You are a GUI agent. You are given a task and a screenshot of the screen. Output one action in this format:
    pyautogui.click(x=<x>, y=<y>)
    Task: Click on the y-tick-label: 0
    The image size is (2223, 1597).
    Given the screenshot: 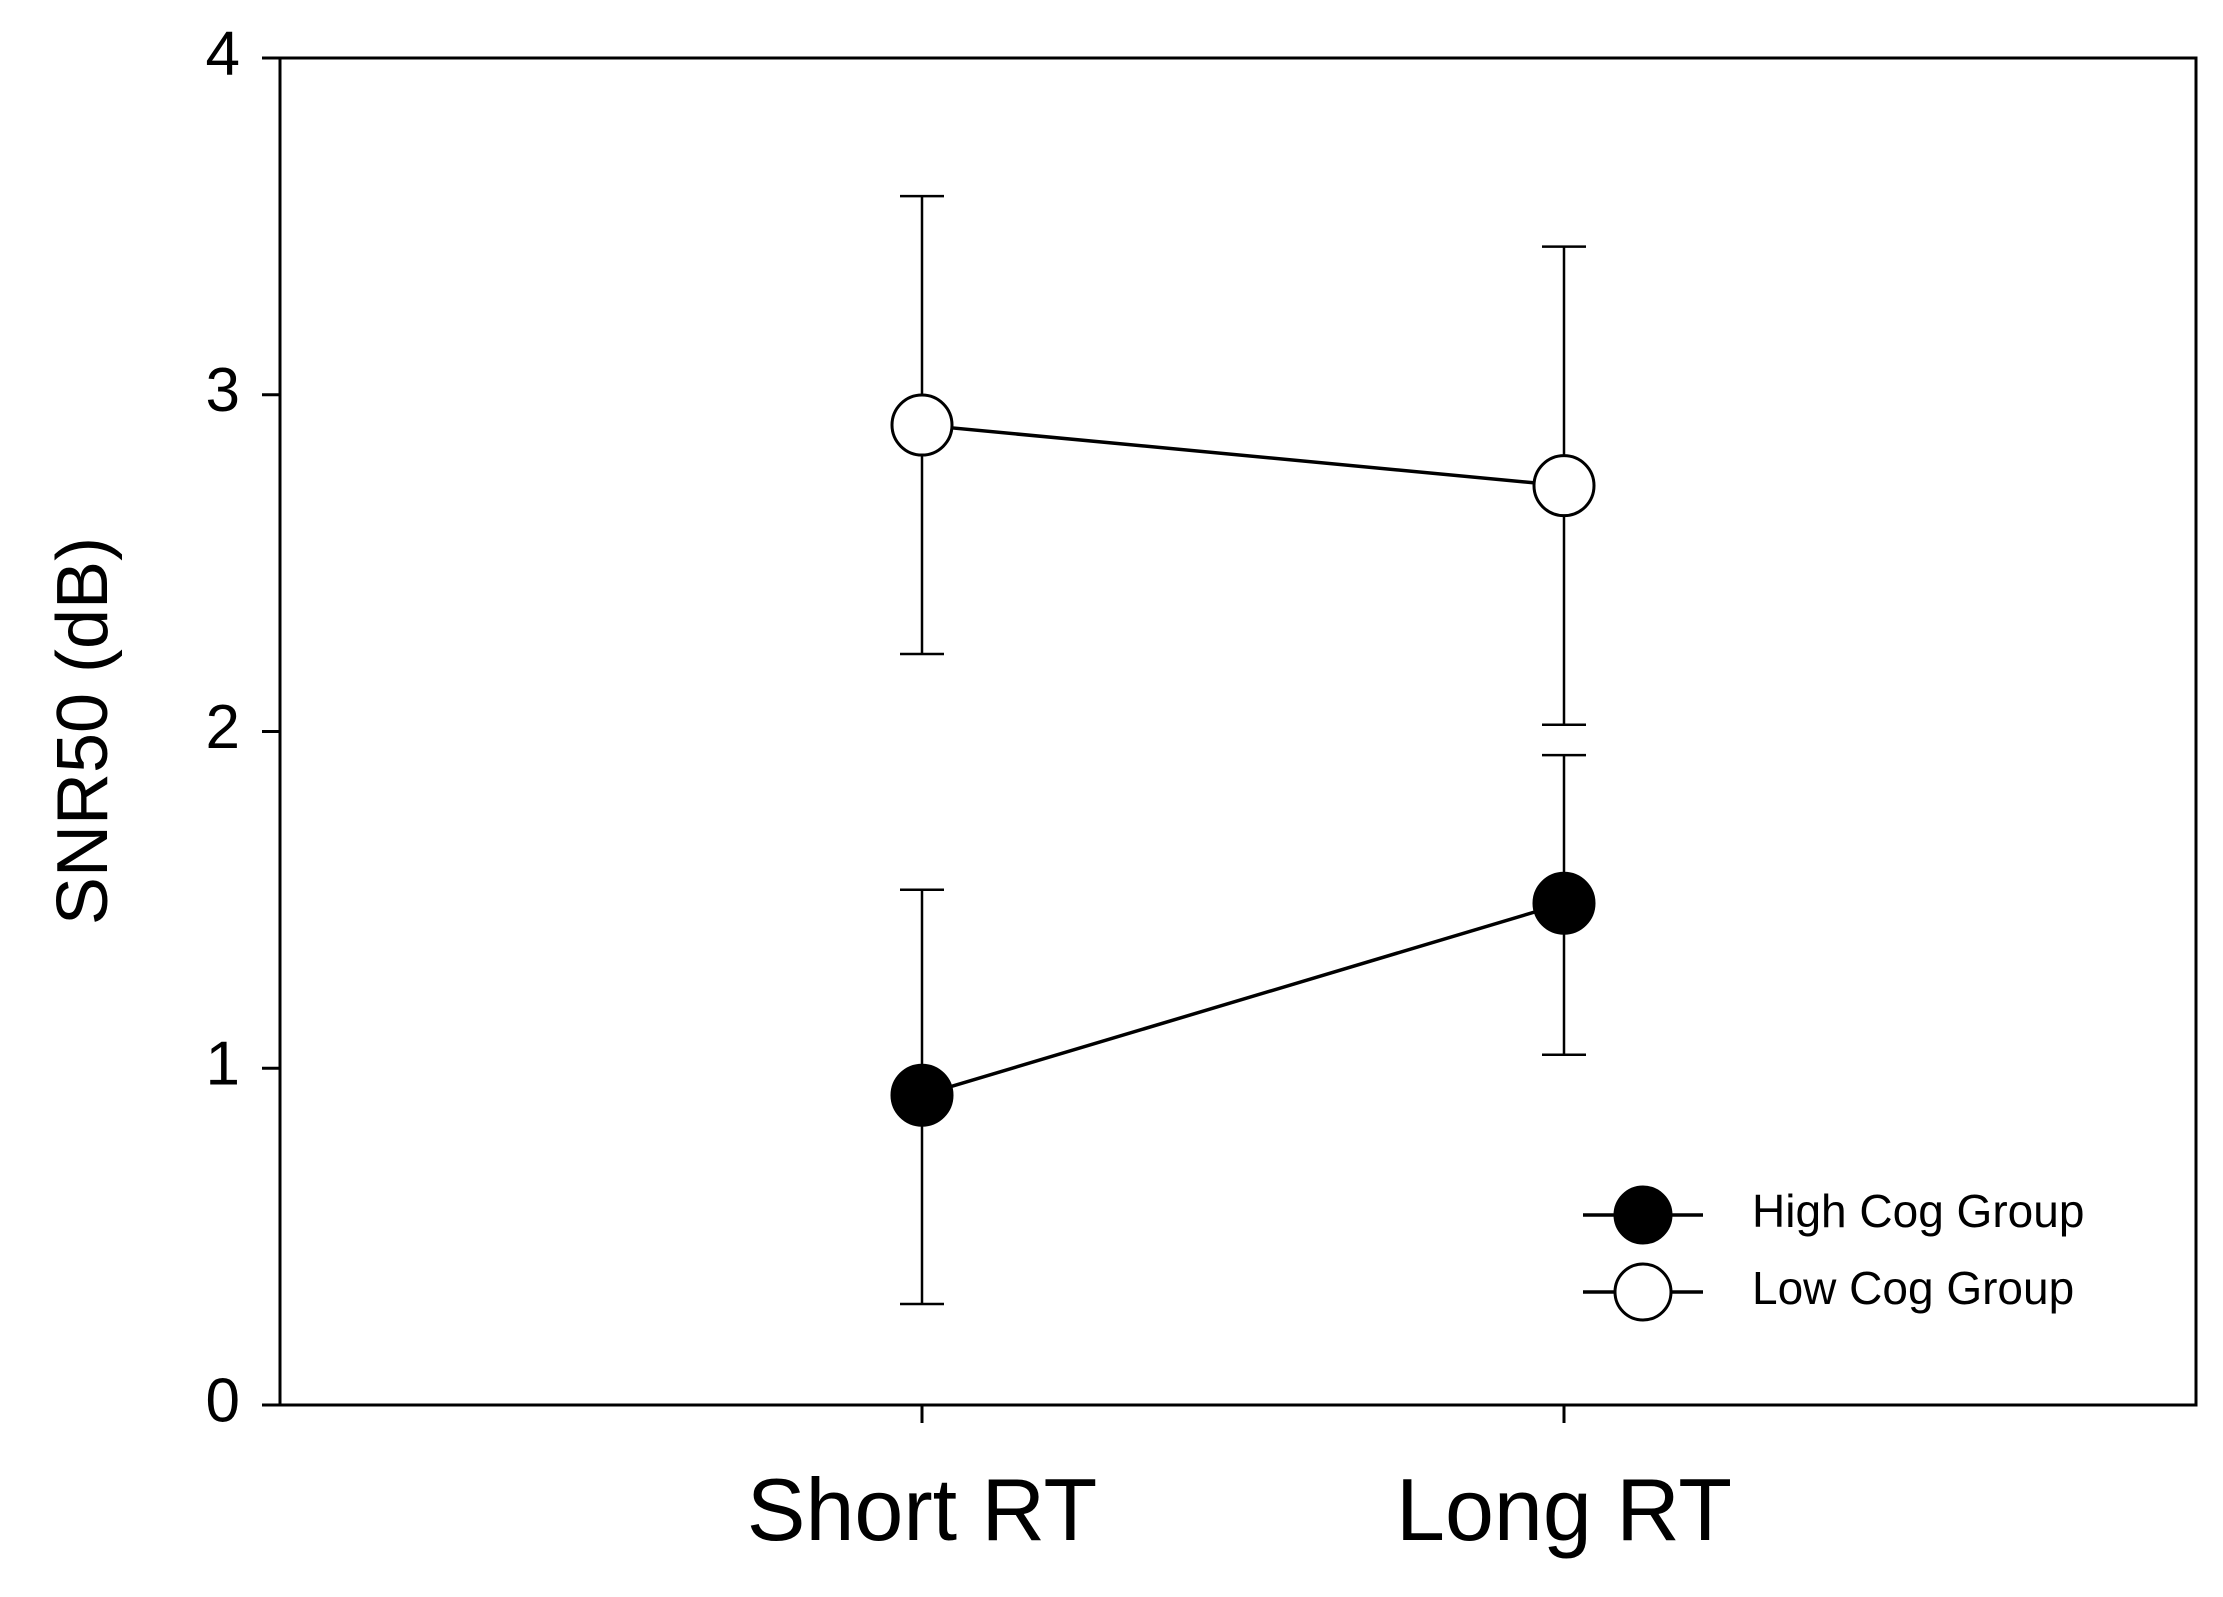 What is the action you would take?
    pyautogui.click(x=223, y=1400)
    